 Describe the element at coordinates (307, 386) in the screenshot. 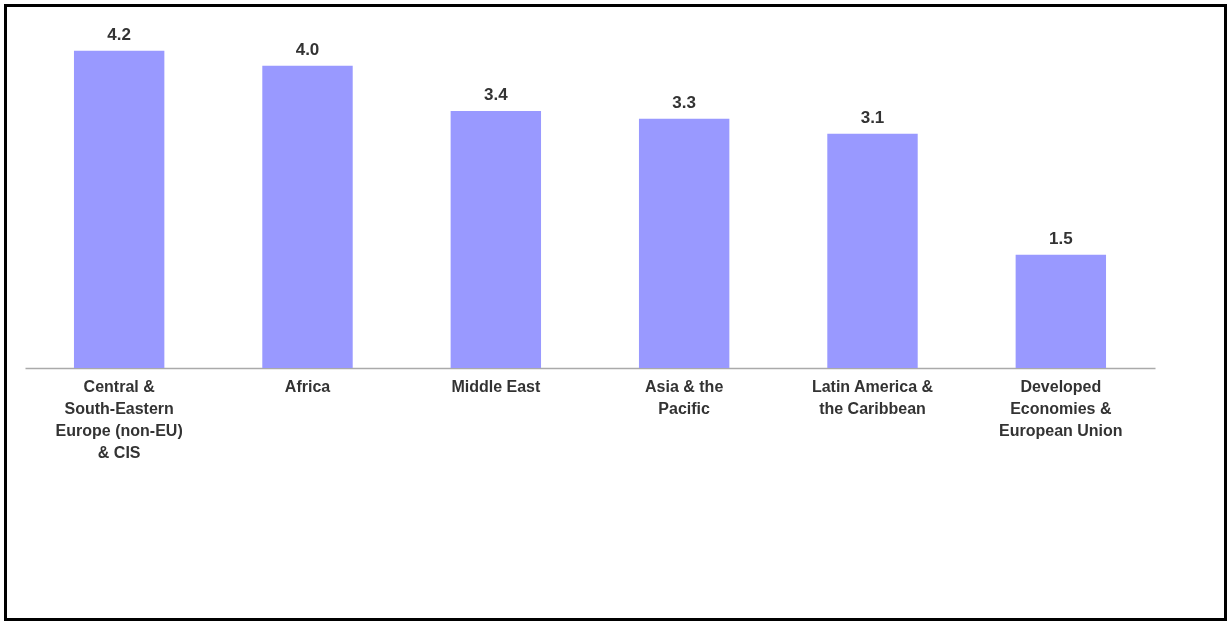

I see `x-tick-label: Africa` at that location.